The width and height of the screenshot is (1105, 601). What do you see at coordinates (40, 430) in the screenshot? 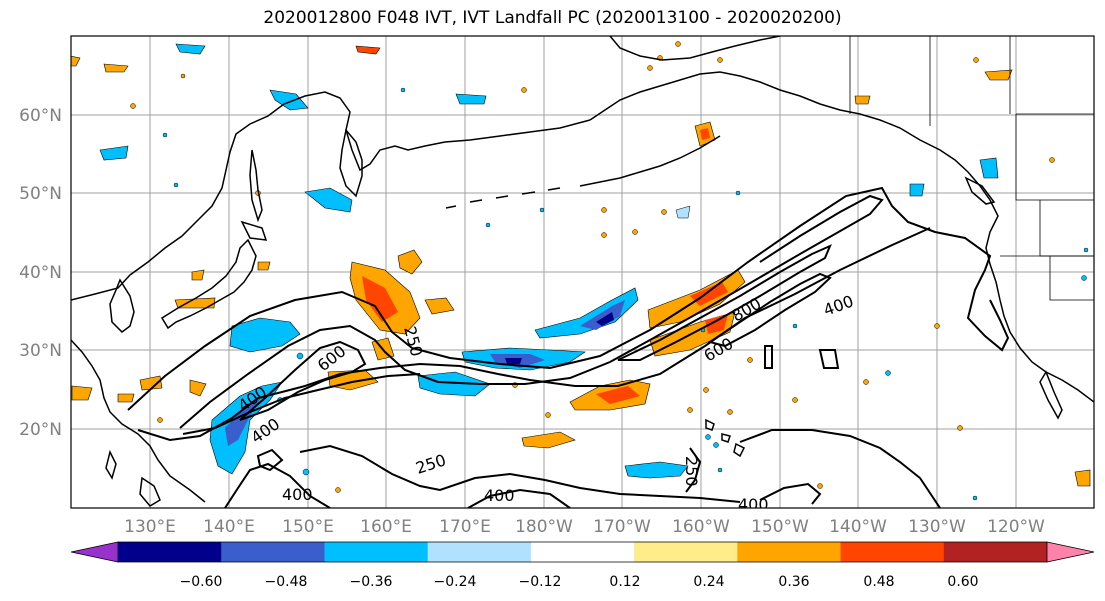
I see `lat-label: 20°N` at bounding box center [40, 430].